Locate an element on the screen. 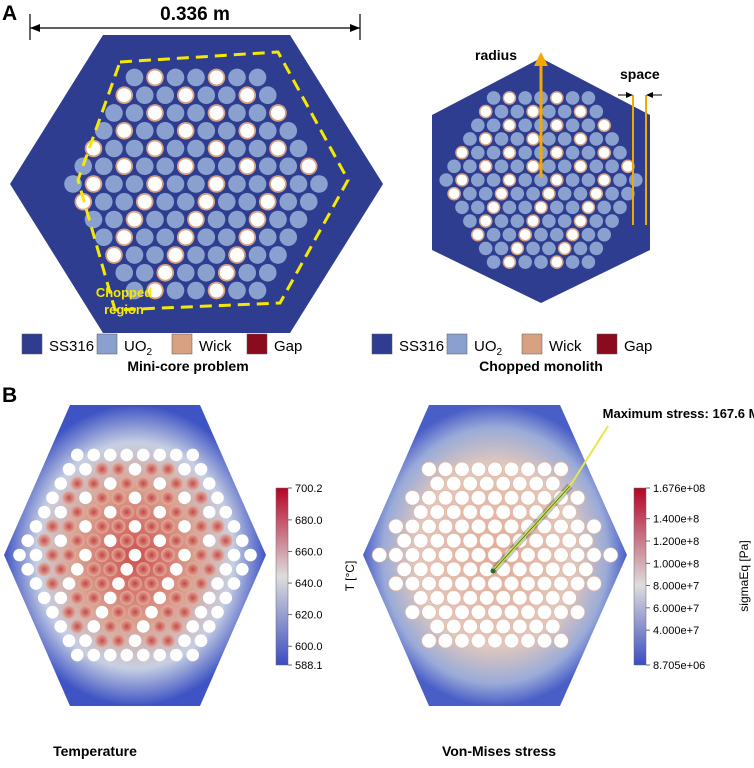 The width and height of the screenshot is (754, 768). max-stress-pointer is located at coordinates (549, 499).